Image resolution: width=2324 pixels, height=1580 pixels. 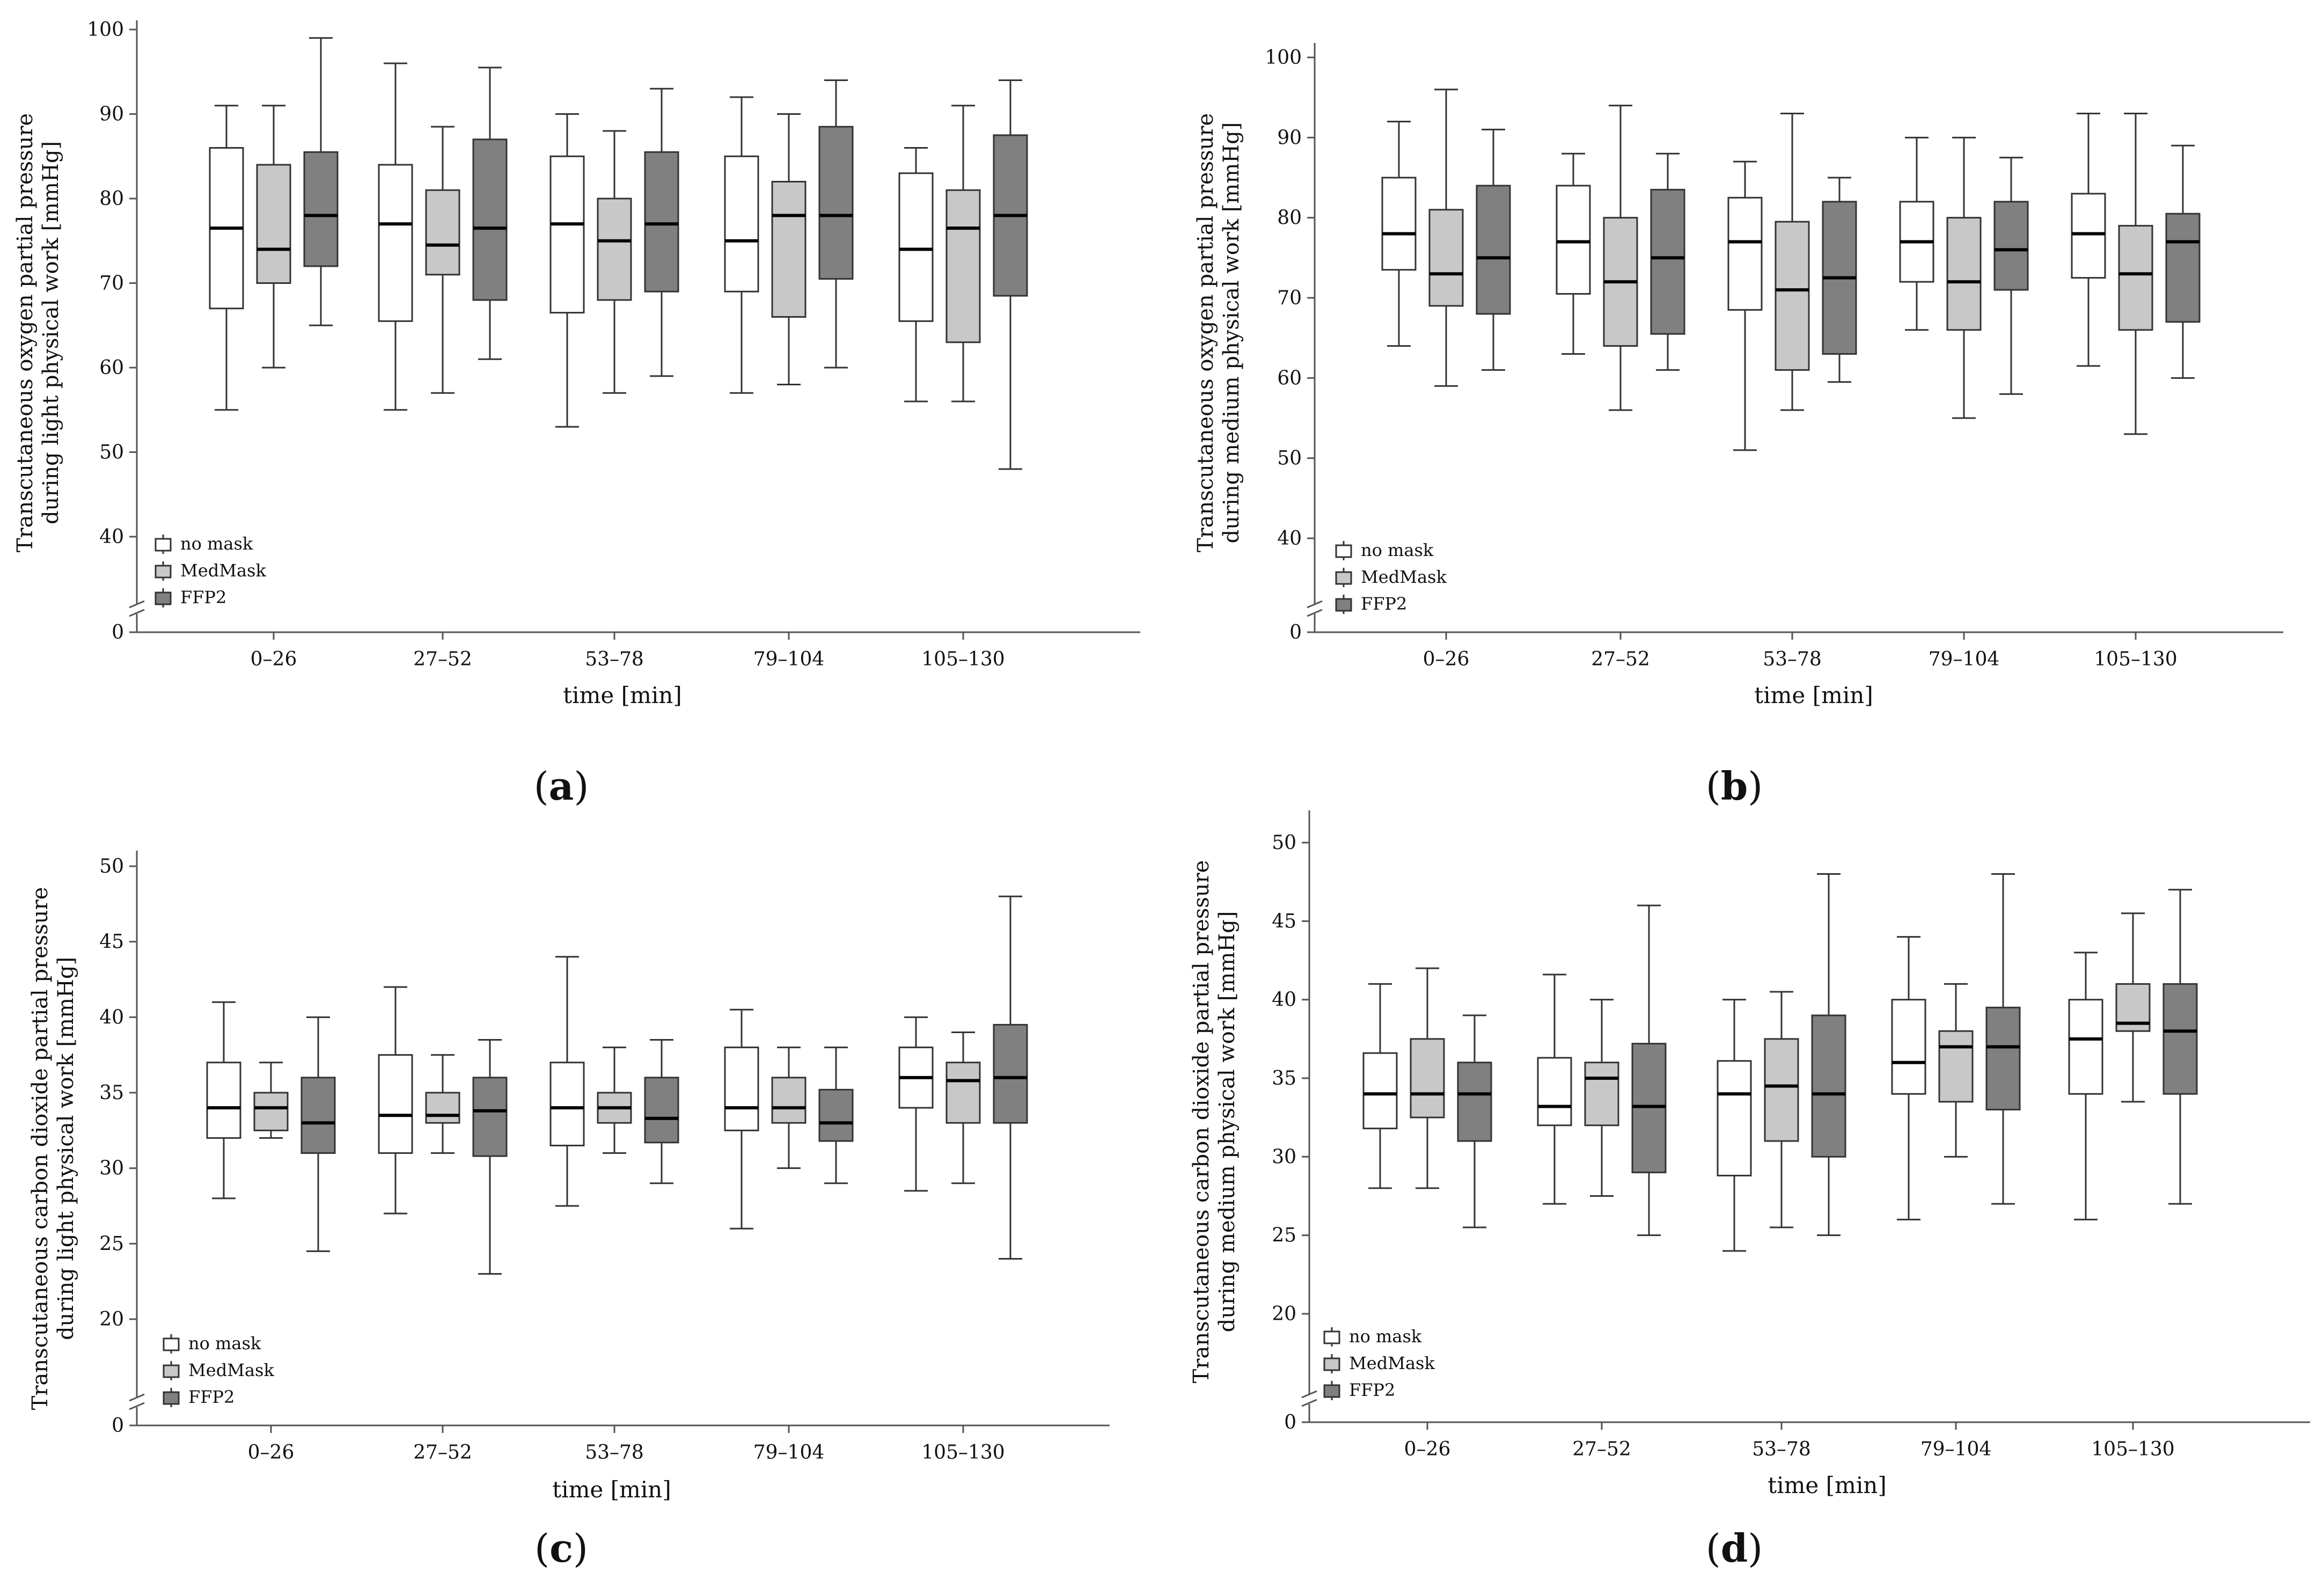 I want to click on panel-c-y-ticks: 0 20 25 30 35 40 45 50, so click(x=118, y=1146).